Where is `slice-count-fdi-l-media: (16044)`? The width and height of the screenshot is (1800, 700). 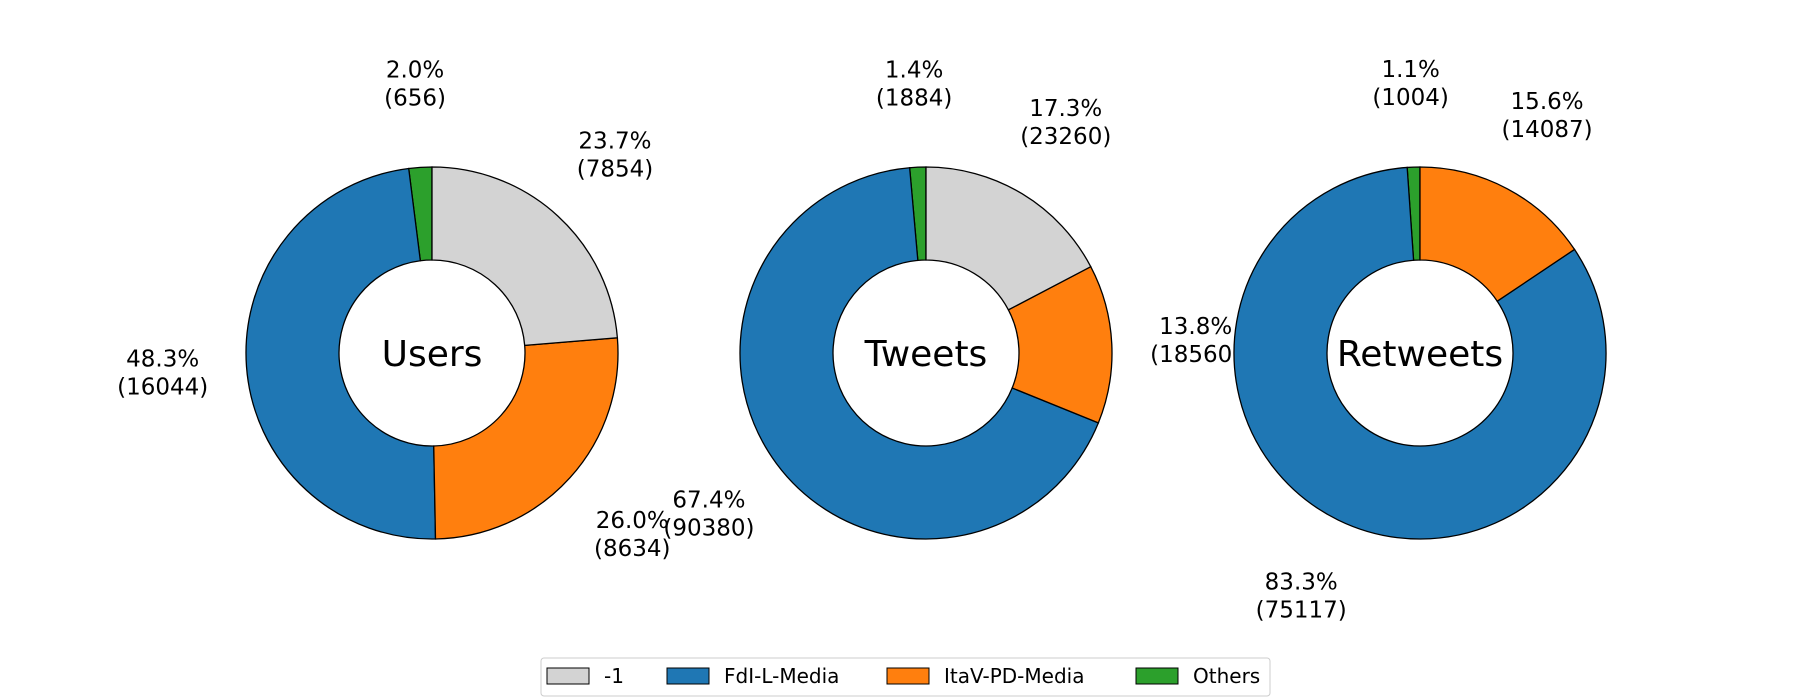
slice-count-fdi-l-media: (16044) is located at coordinates (162, 387).